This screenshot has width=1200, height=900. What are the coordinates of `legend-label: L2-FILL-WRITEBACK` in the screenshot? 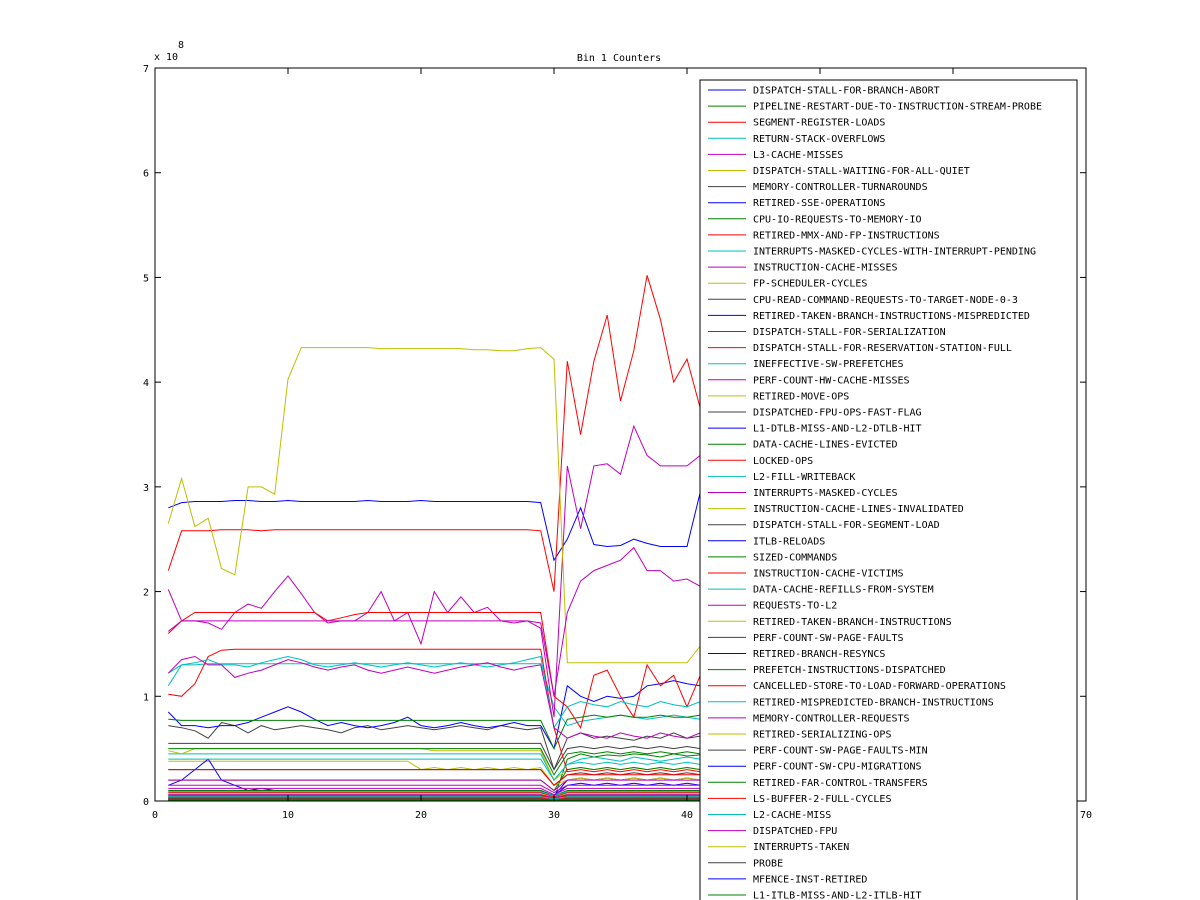 It's located at (804, 477).